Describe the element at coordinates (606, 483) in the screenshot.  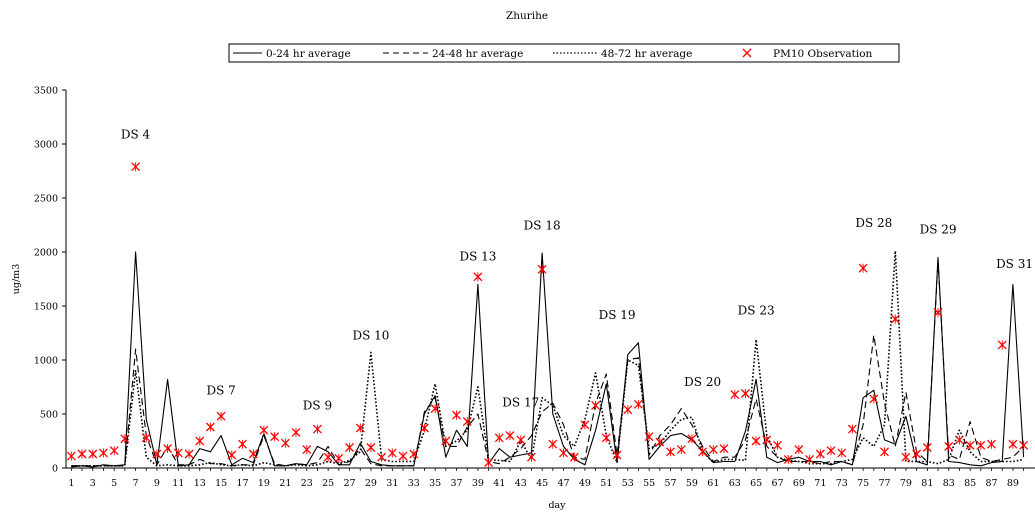
I see `x-tick-label: 51` at that location.